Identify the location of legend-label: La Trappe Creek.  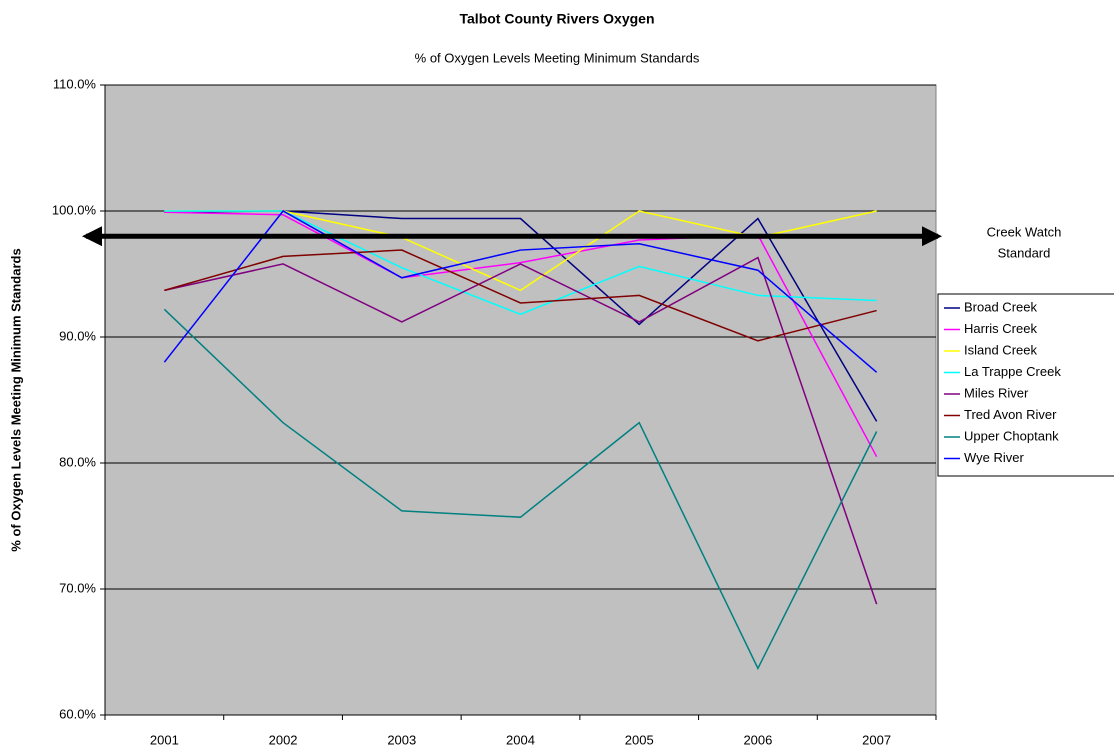
(1012, 371).